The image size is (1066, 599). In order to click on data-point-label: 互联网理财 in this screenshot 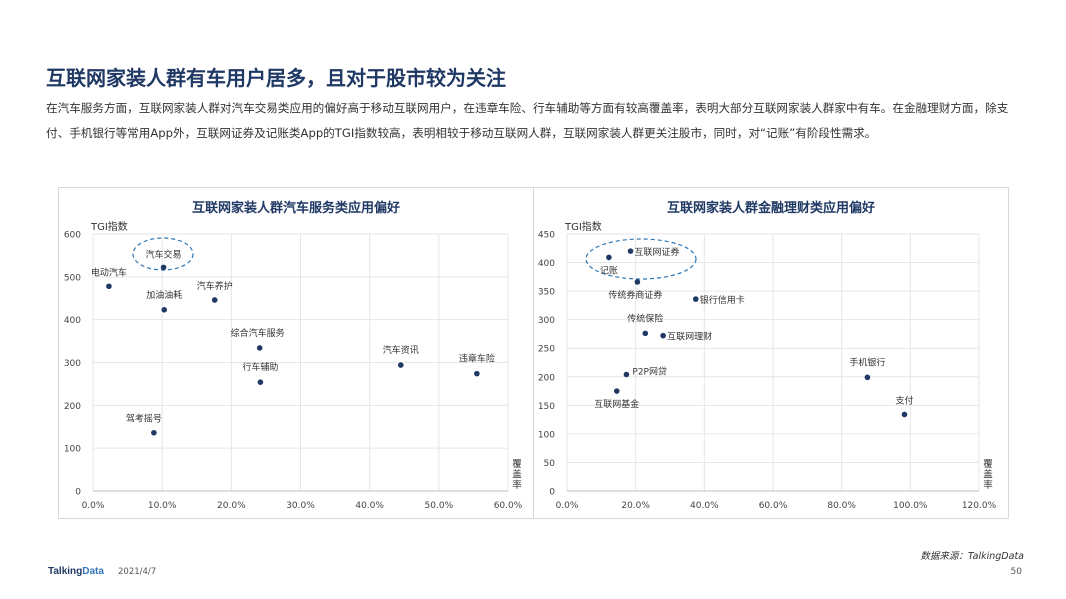, I will do `click(689, 337)`.